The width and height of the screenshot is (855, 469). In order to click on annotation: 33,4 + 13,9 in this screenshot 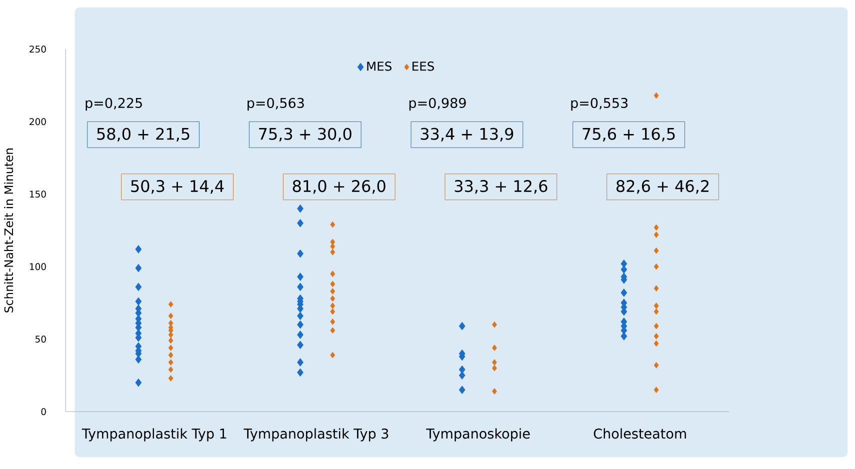, I will do `click(467, 135)`.